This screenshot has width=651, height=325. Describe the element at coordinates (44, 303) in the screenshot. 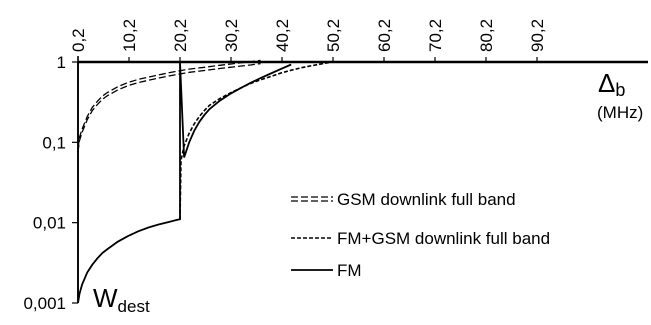

I see `y-tick-label: 0,001` at that location.